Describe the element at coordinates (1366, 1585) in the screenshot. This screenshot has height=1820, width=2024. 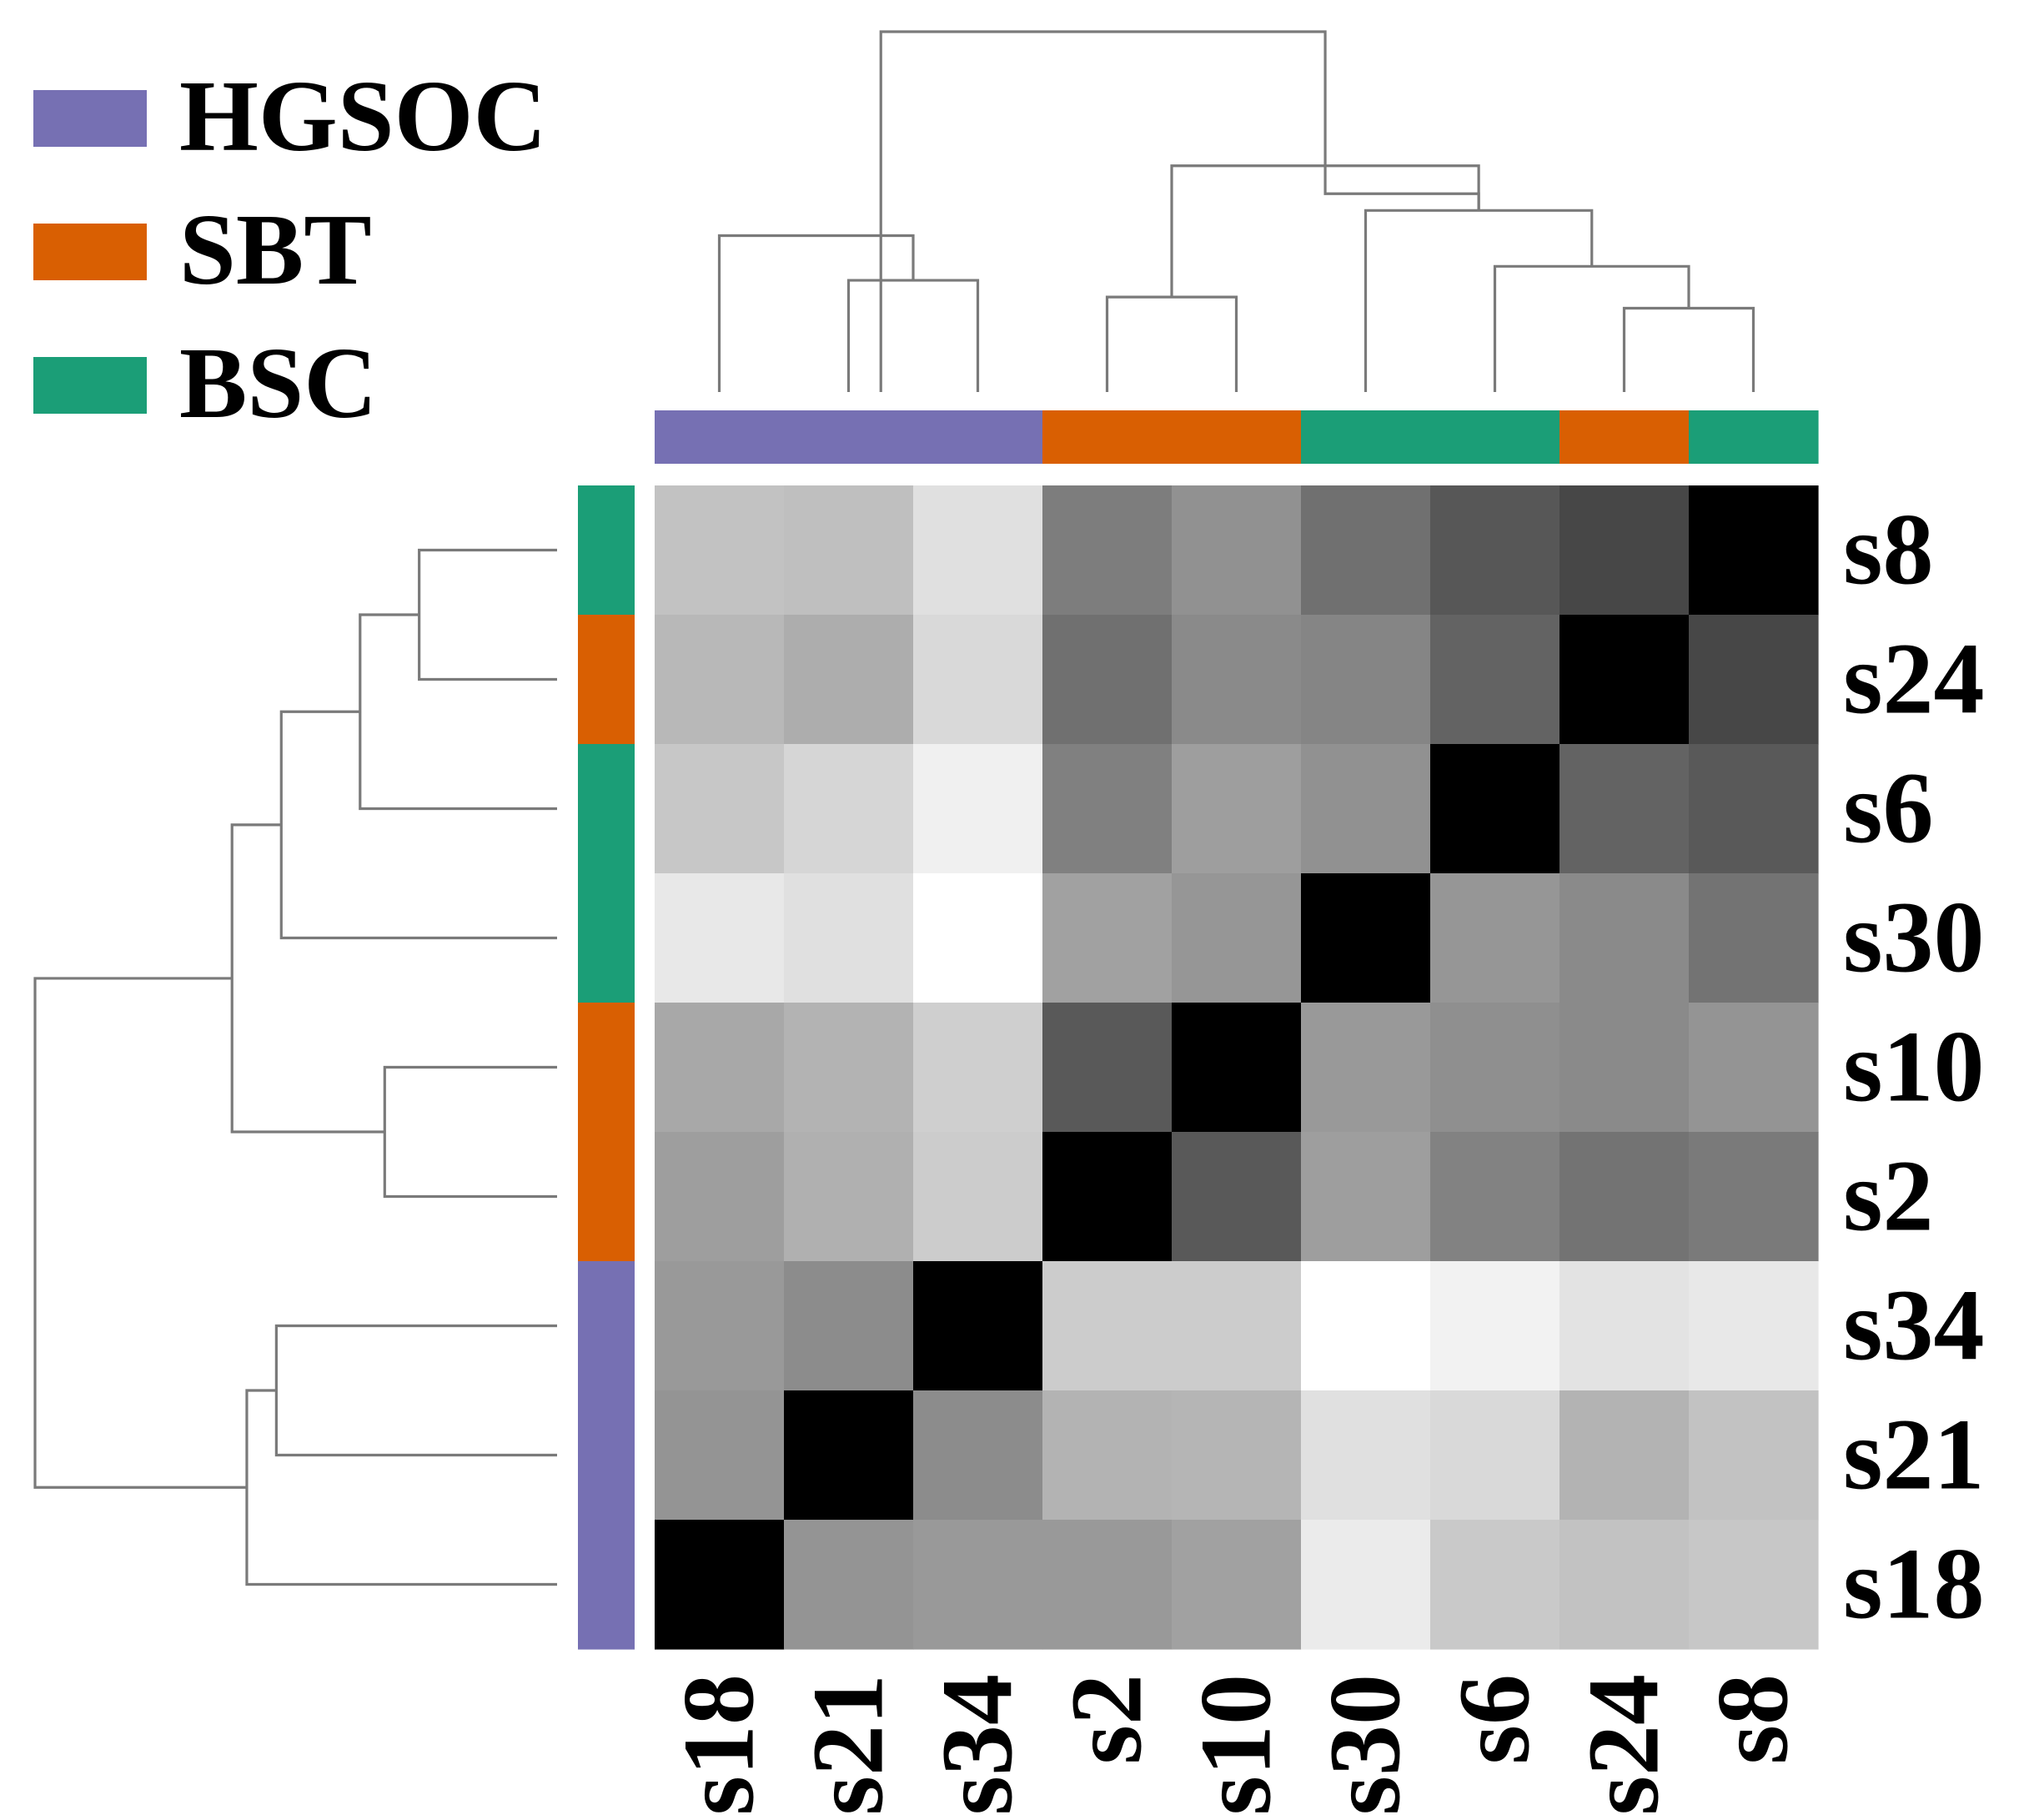
I see `heatmap-cell-s18-s30` at that location.